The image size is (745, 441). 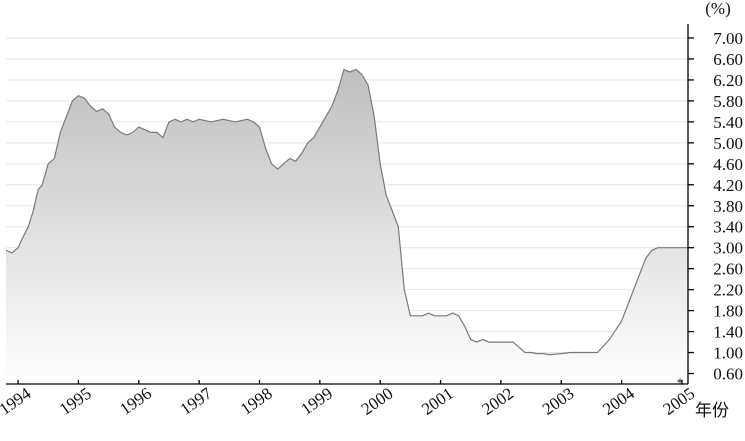 What do you see at coordinates (728, 143) in the screenshot?
I see `y-tick-label: 5.00` at bounding box center [728, 143].